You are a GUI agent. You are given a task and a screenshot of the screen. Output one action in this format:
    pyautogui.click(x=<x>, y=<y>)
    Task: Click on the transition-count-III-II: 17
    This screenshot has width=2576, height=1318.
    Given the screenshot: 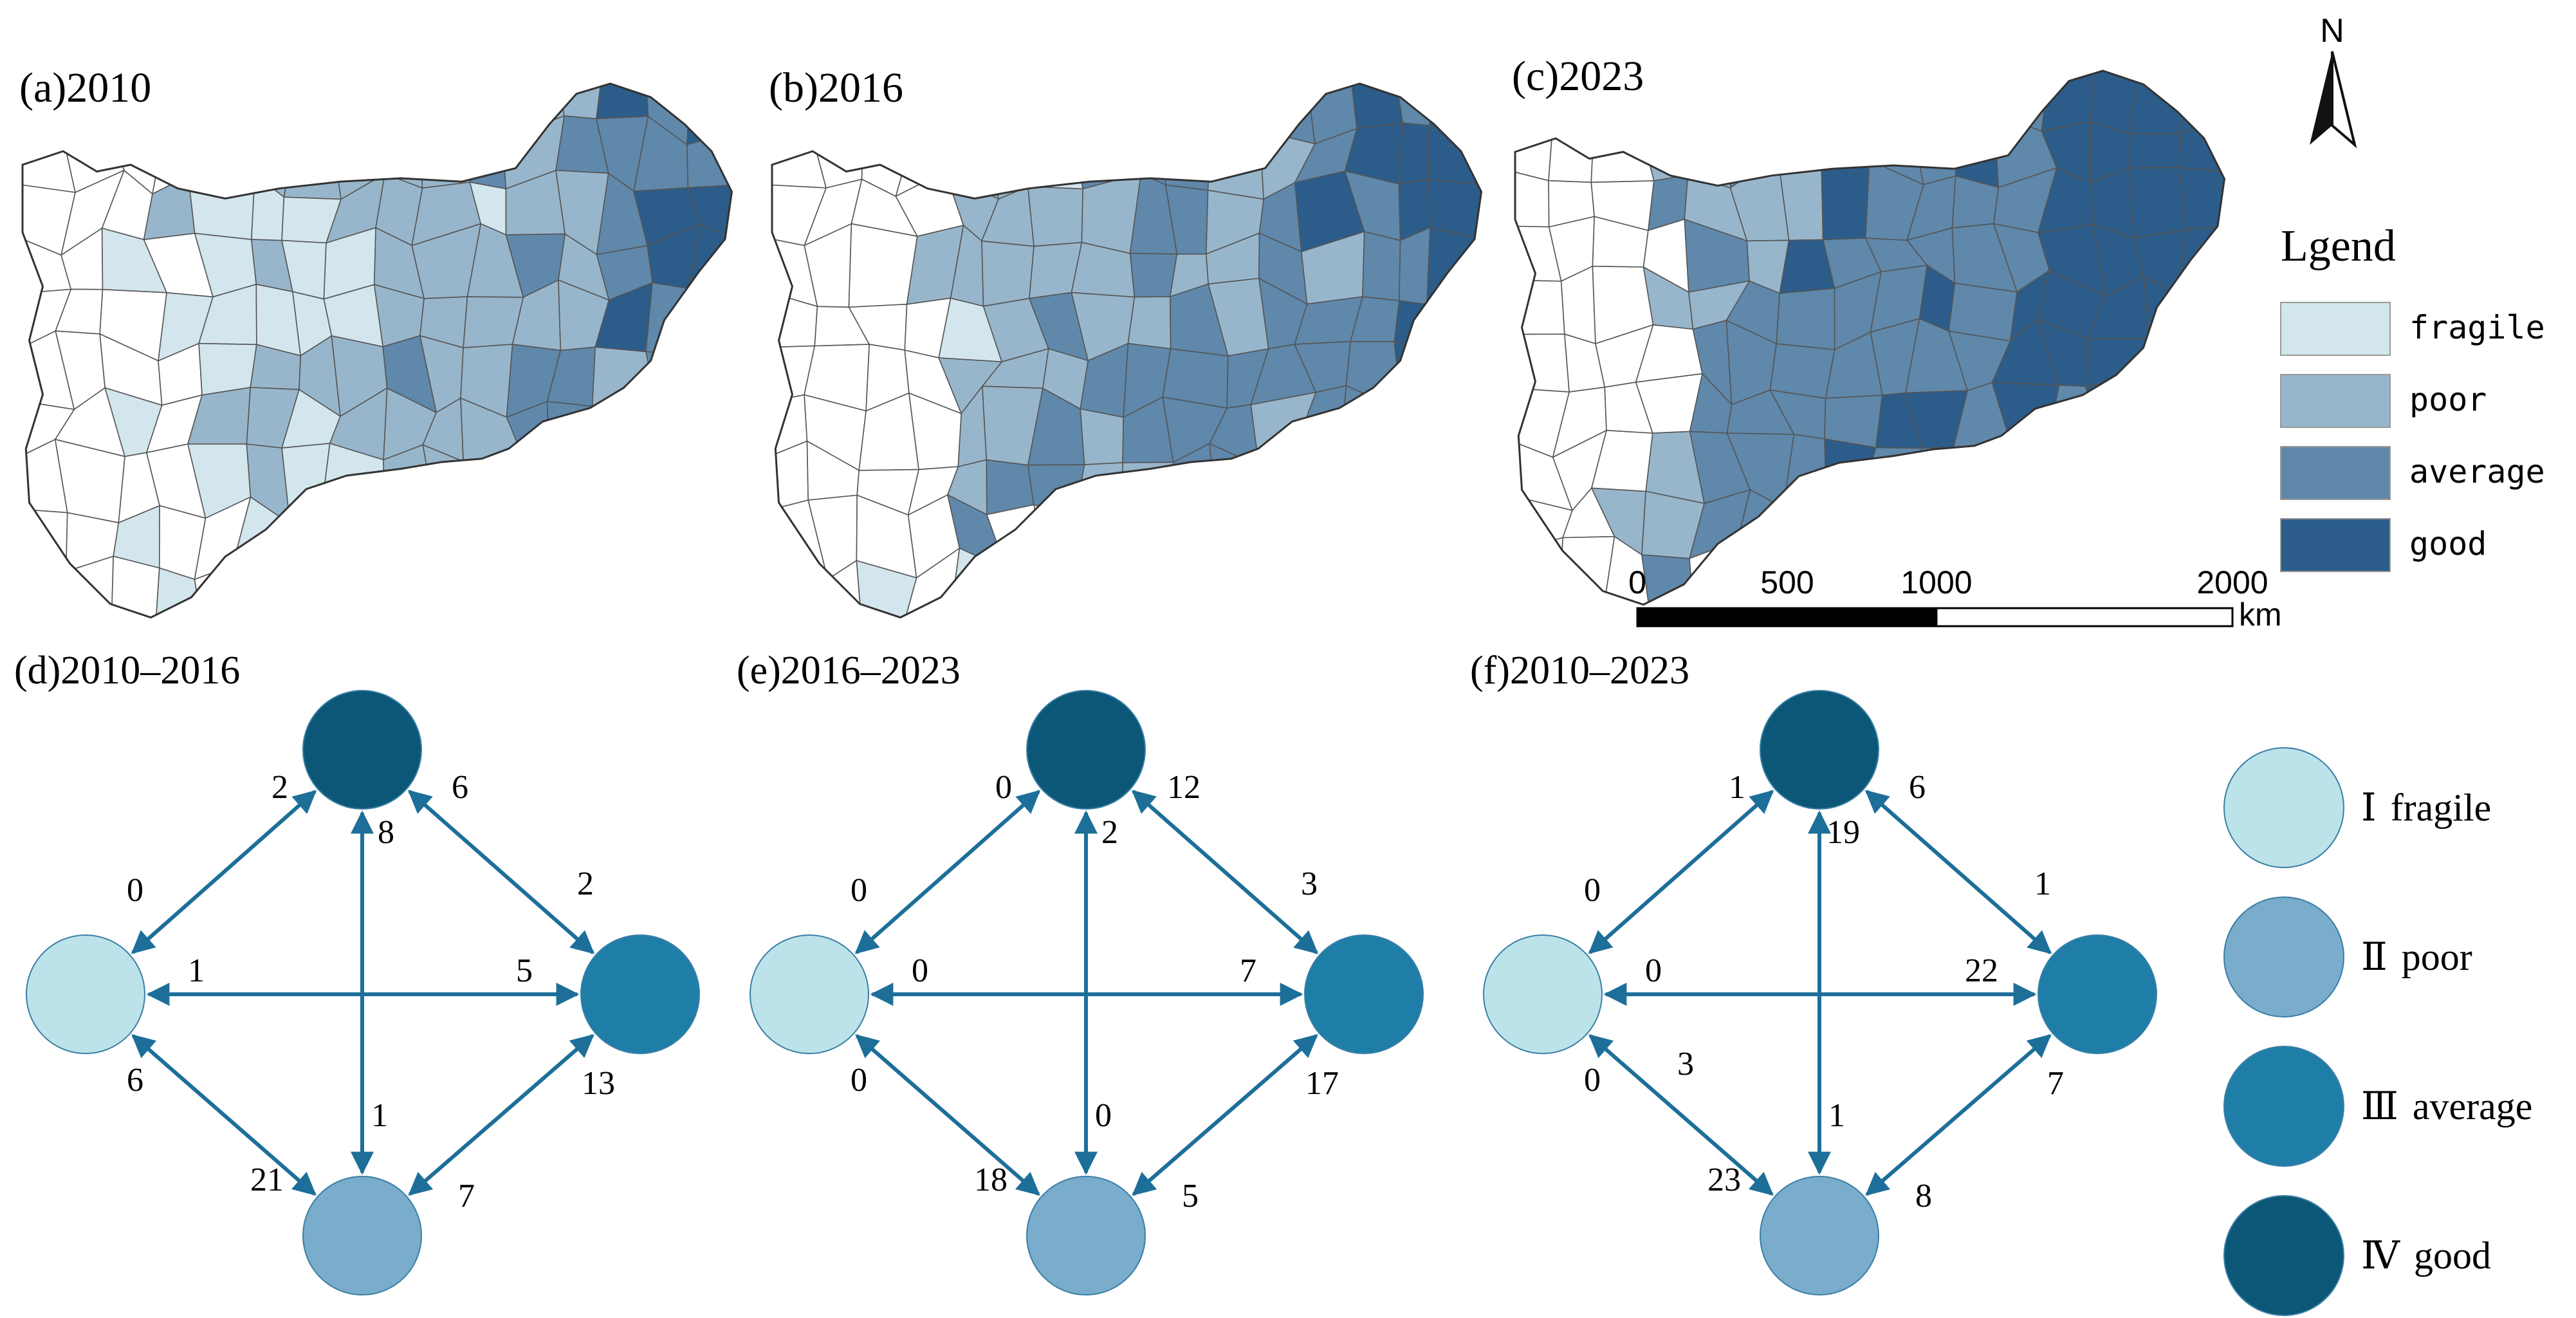 What is the action you would take?
    pyautogui.click(x=1322, y=1083)
    